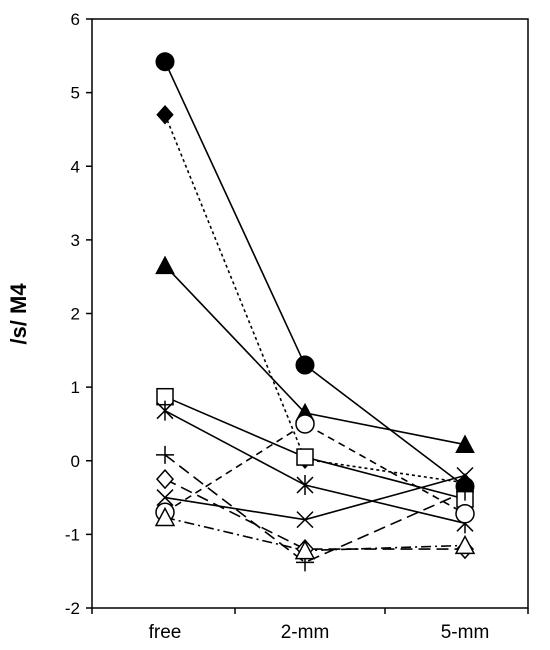 The width and height of the screenshot is (550, 650). What do you see at coordinates (305, 457) in the screenshot?
I see `marker-open-square` at bounding box center [305, 457].